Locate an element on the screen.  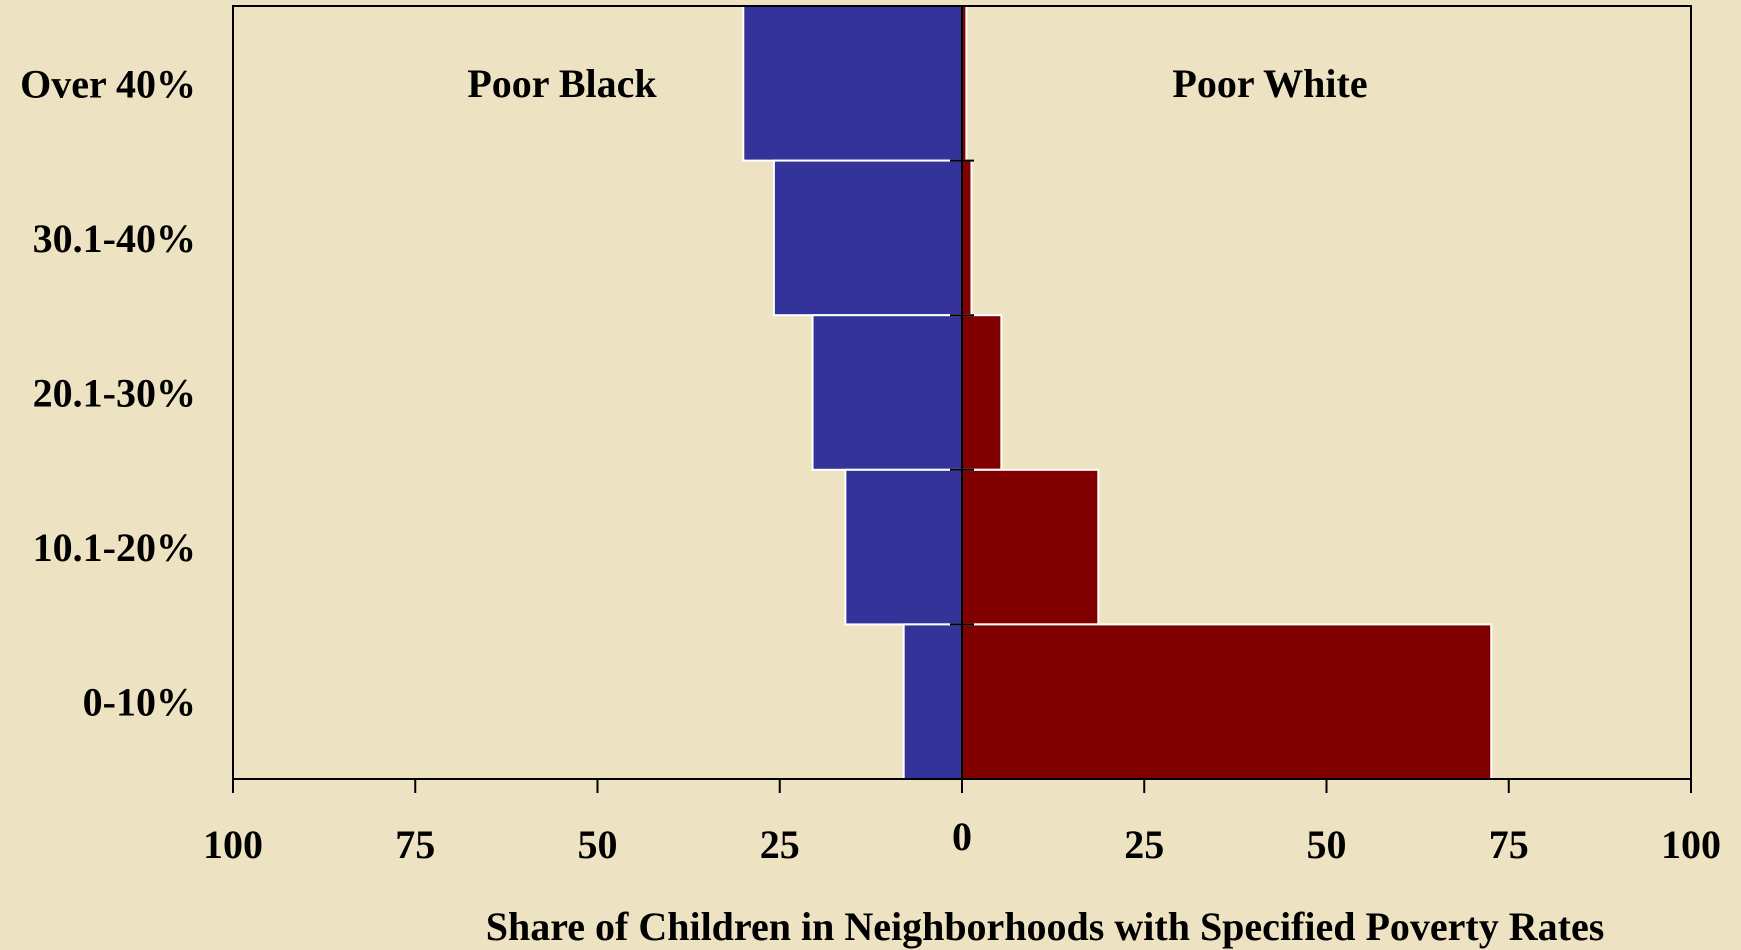
y-category-labels: Over 40% 30.1-40% 20.1-30% 10.1-20% 0-10% is located at coordinates (108, 392).